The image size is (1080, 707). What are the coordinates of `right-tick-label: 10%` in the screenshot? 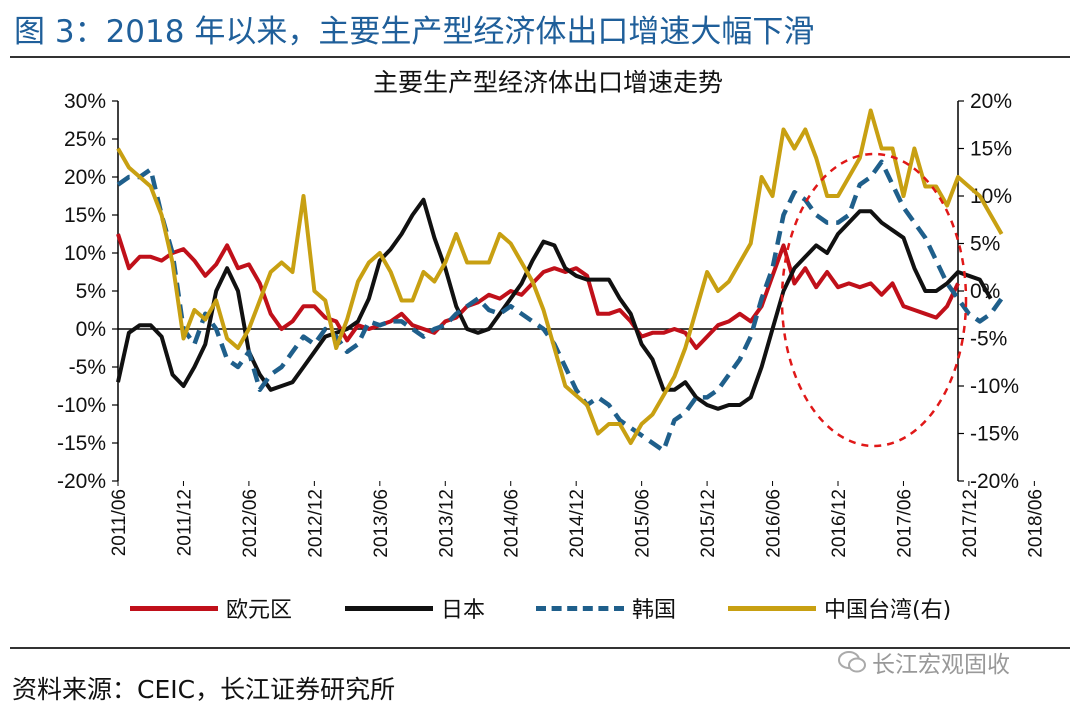 It's located at (991, 196).